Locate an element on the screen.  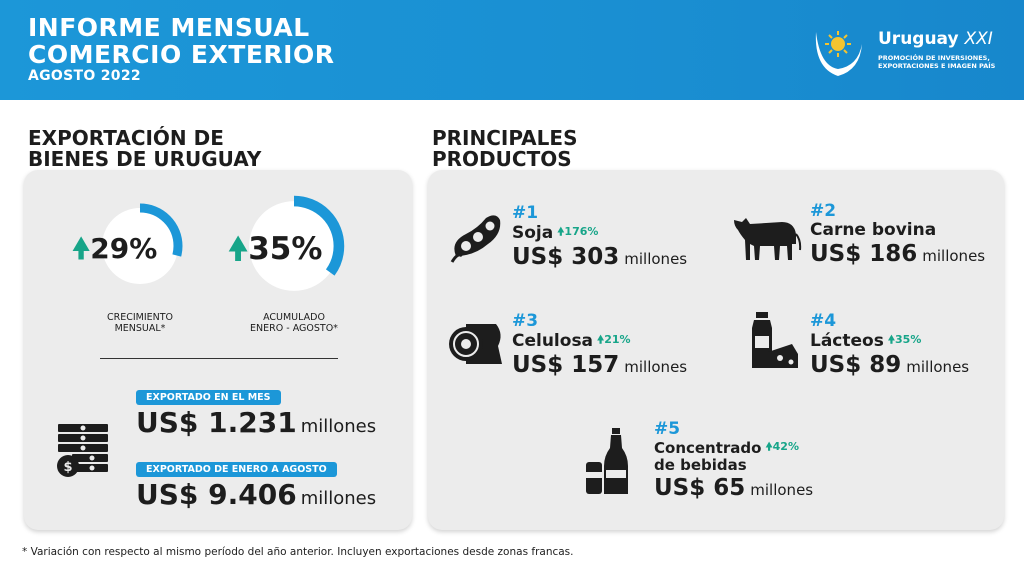
product-1-unit: millones is located at coordinates (656, 259).